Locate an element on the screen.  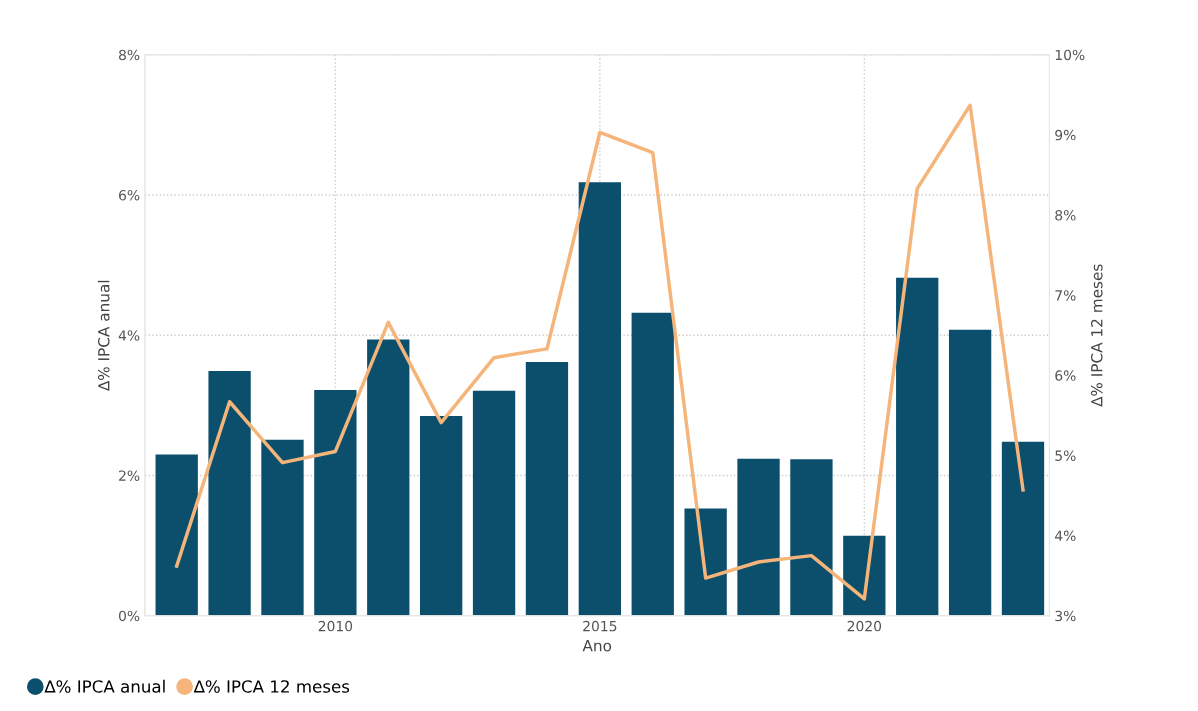
x-tick-label: 2010 is located at coordinates (335, 626).